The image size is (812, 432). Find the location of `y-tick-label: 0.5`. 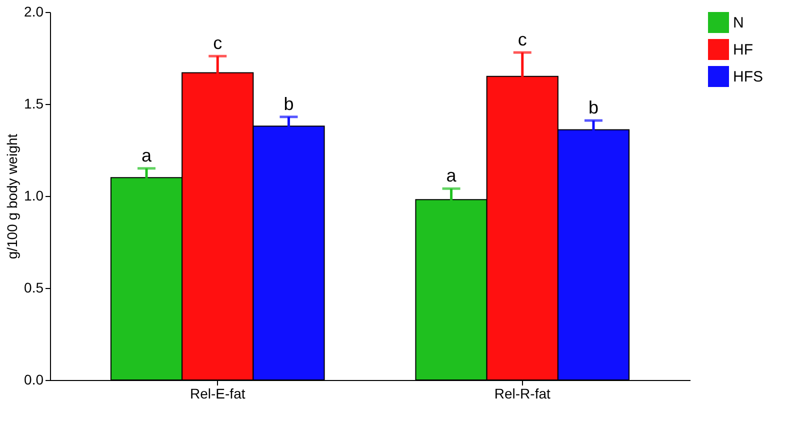

y-tick-label: 0.5 is located at coordinates (34, 288).